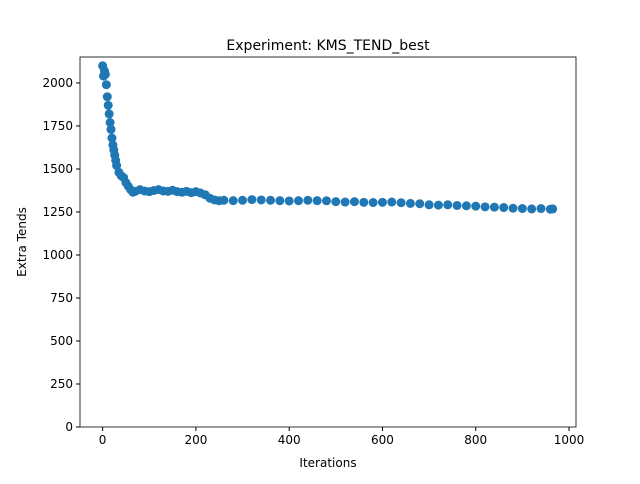  I want to click on y-tick-label: 250, so click(61, 384).